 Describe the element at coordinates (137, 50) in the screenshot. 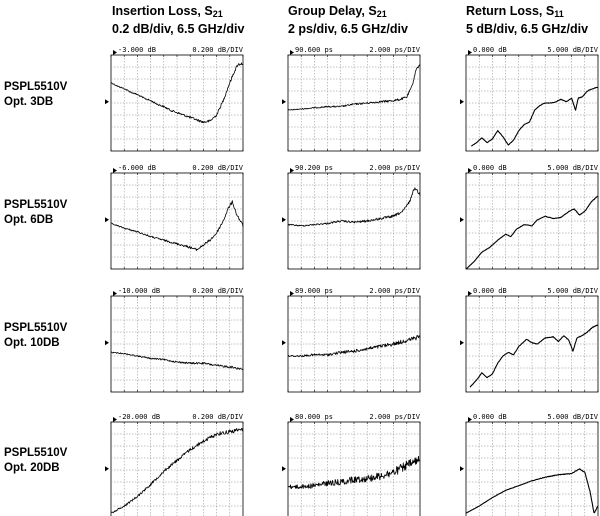

I see `reference-level-label: -3.000 dB` at that location.